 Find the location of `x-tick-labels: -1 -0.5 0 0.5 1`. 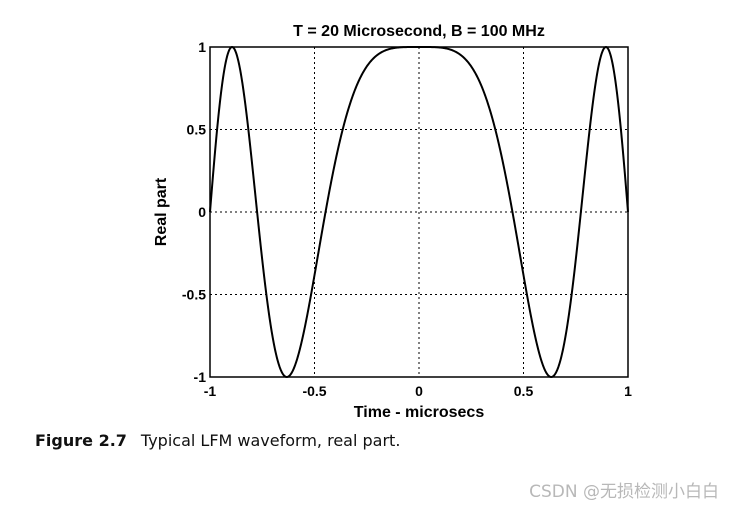

x-tick-labels: -1 -0.5 0 0.5 1 is located at coordinates (418, 391).